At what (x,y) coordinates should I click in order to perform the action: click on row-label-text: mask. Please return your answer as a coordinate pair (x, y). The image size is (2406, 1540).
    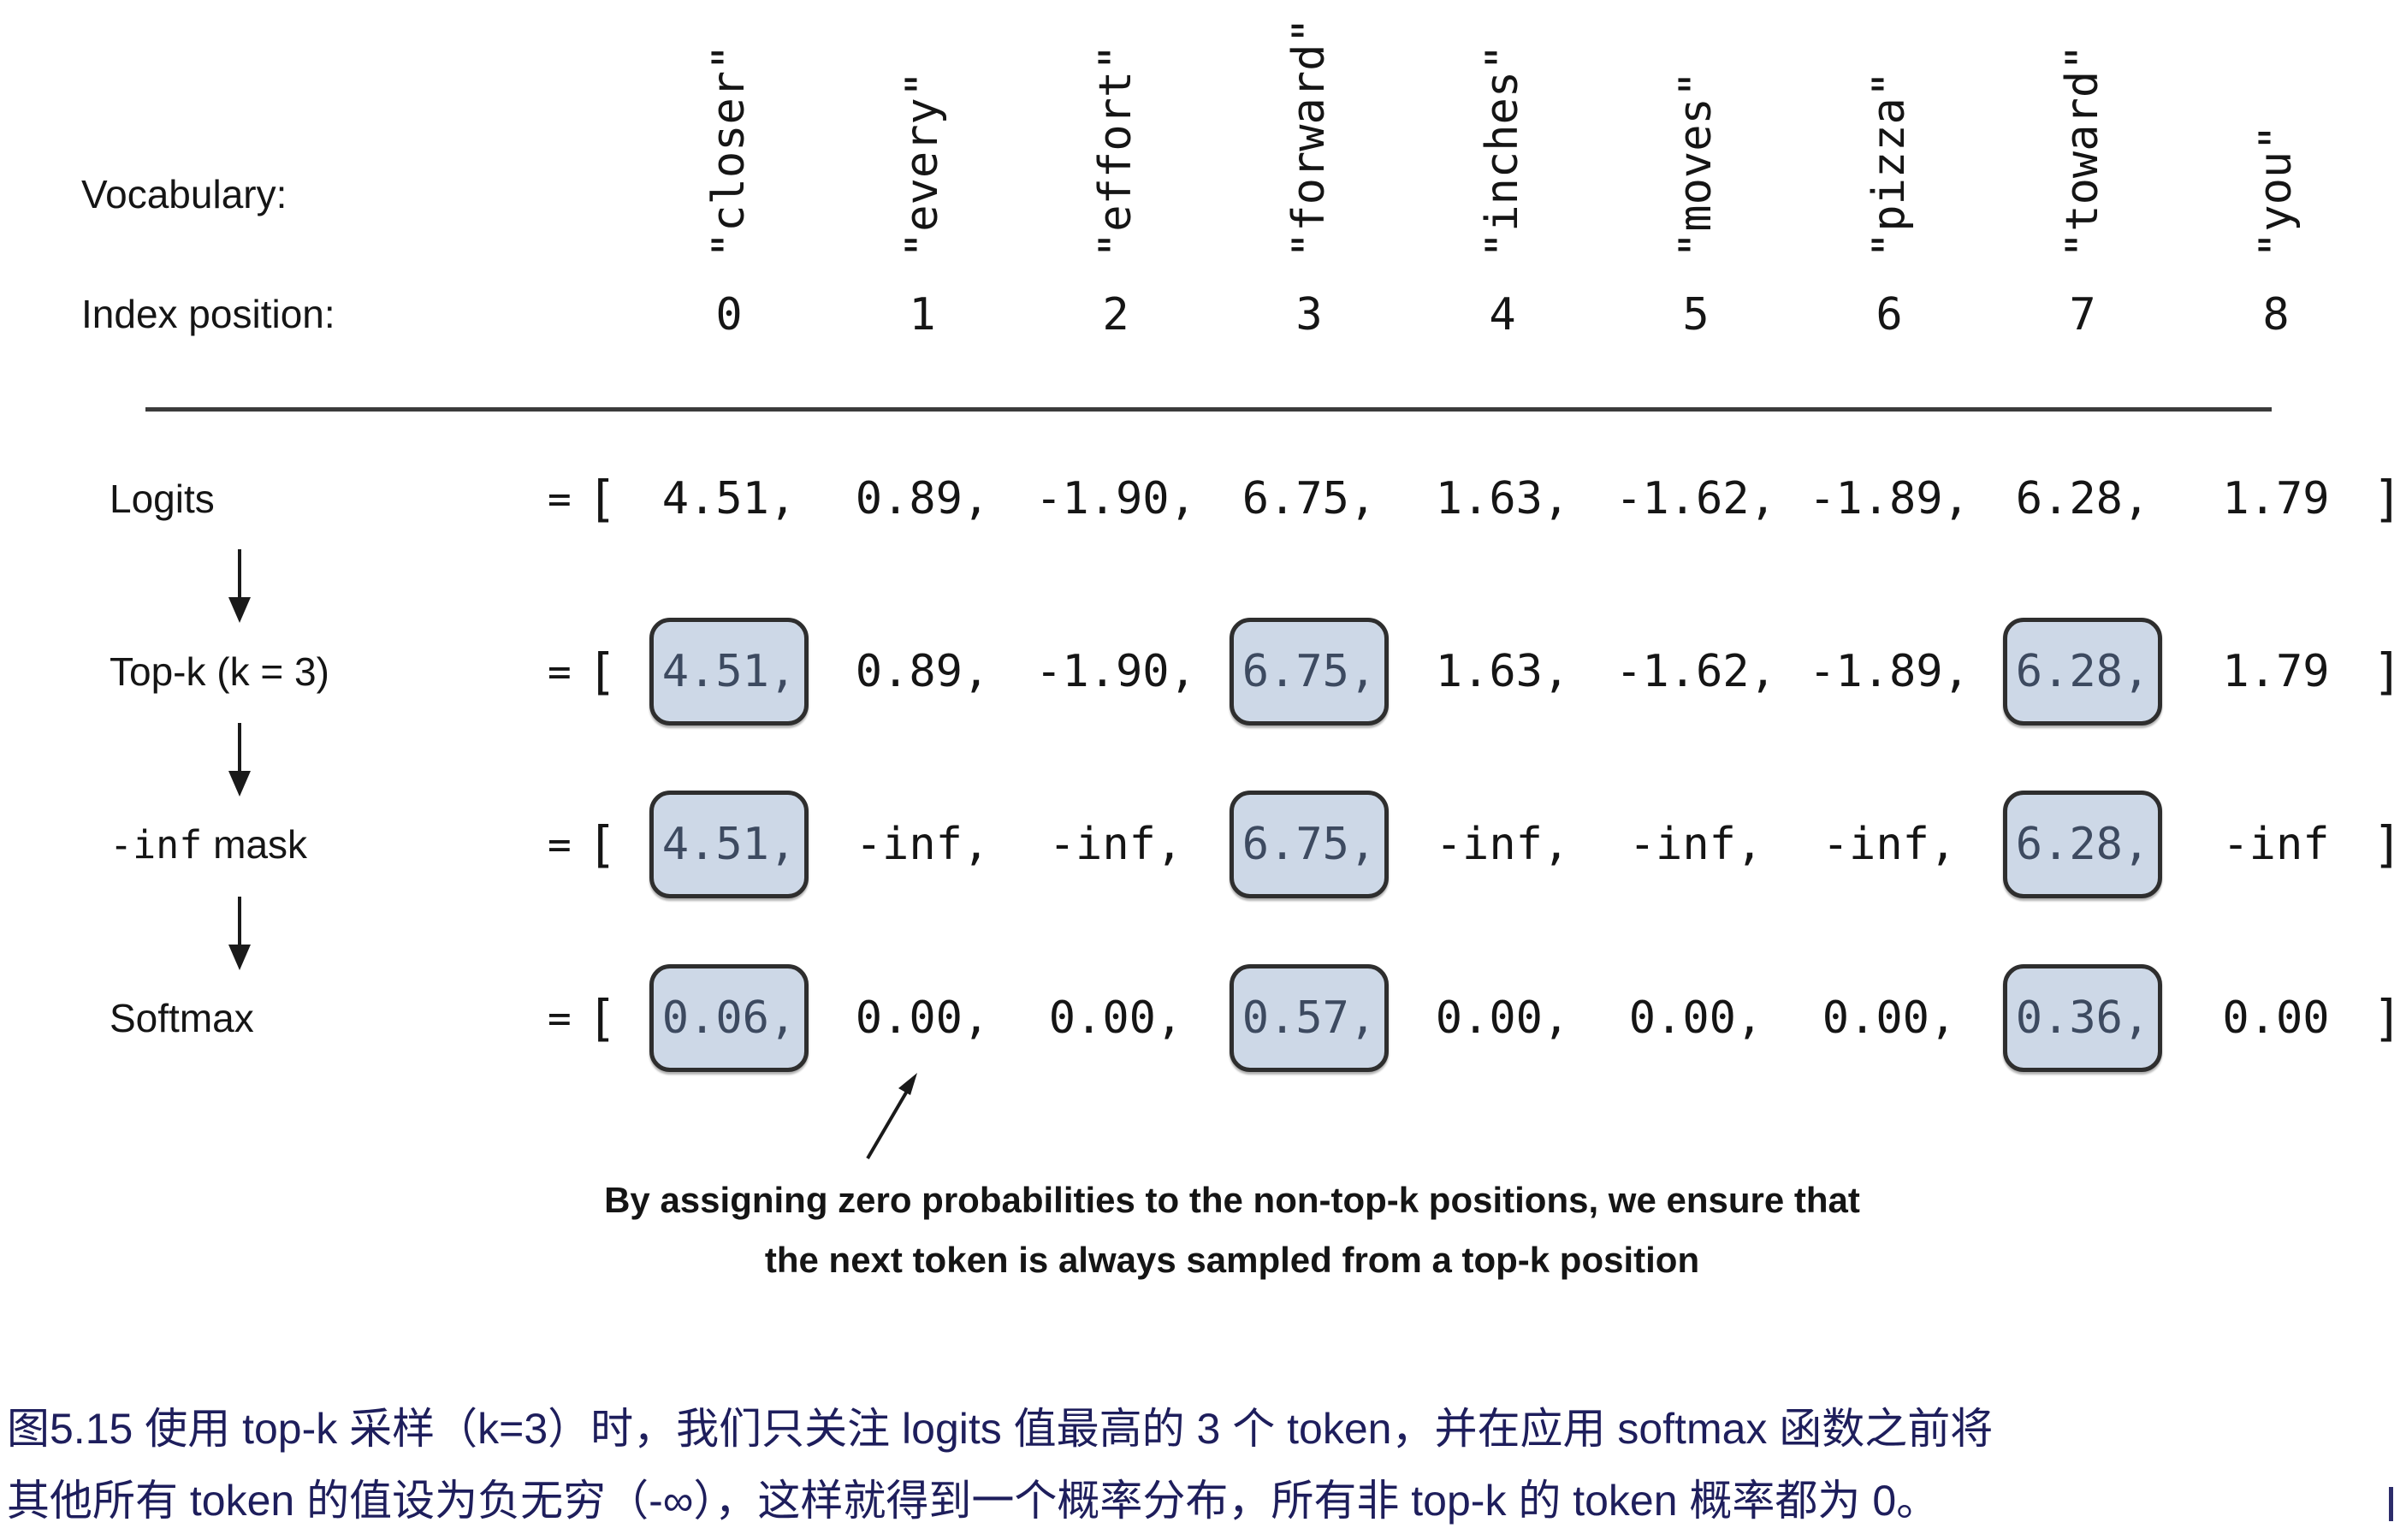
    Looking at the image, I should click on (255, 844).